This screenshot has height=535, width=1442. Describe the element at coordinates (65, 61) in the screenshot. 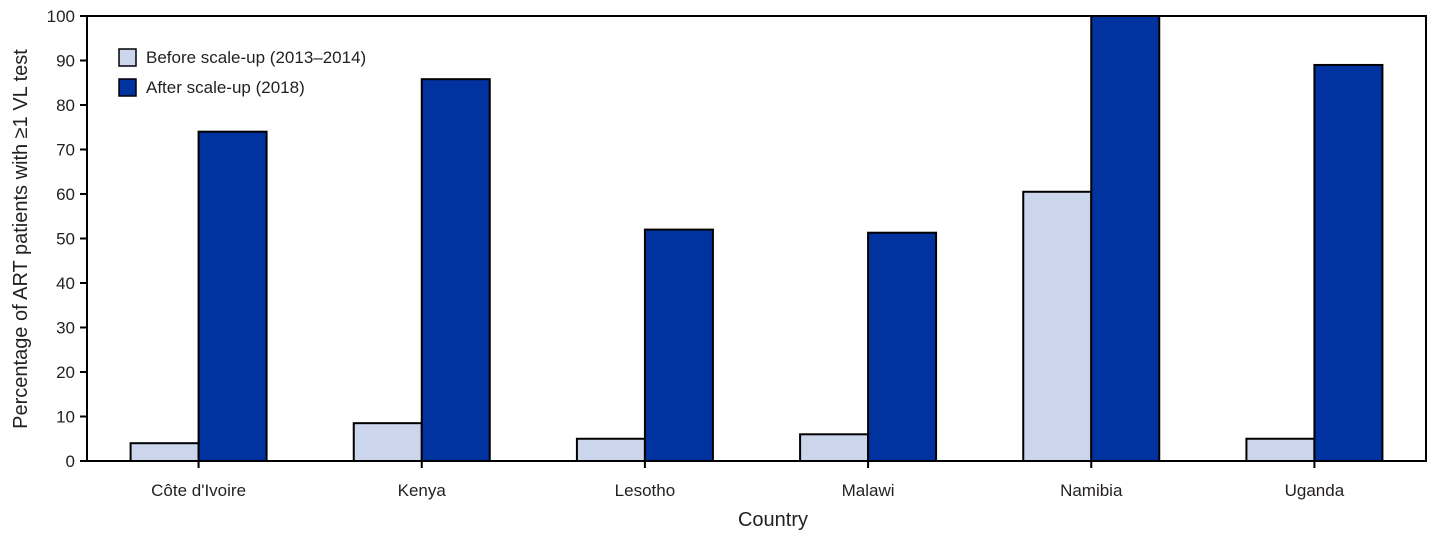

I see `y-tick-label: 90` at that location.